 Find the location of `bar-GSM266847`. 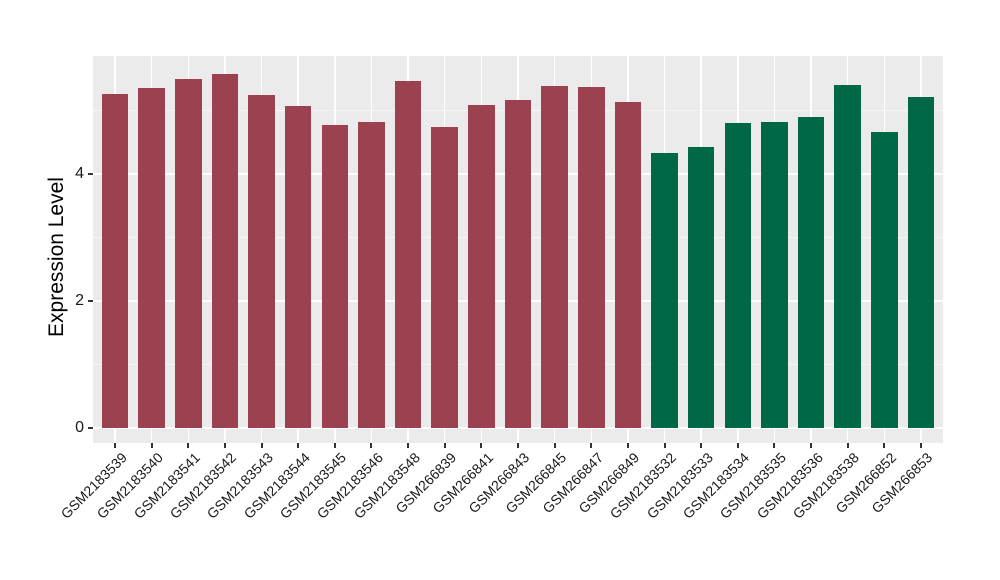

bar-GSM266847 is located at coordinates (591, 257).